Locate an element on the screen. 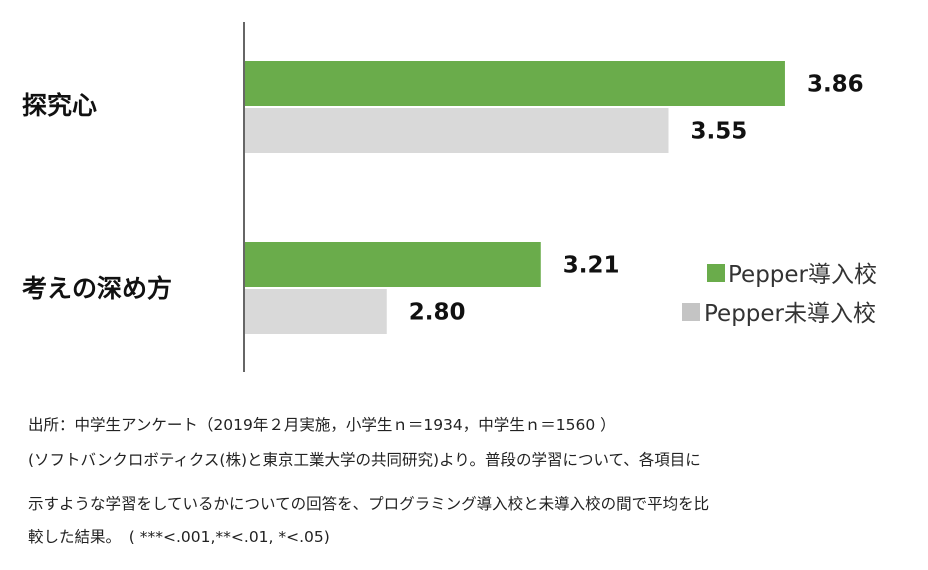 The width and height of the screenshot is (928, 570). legend-swatch-introduced is located at coordinates (716, 273).